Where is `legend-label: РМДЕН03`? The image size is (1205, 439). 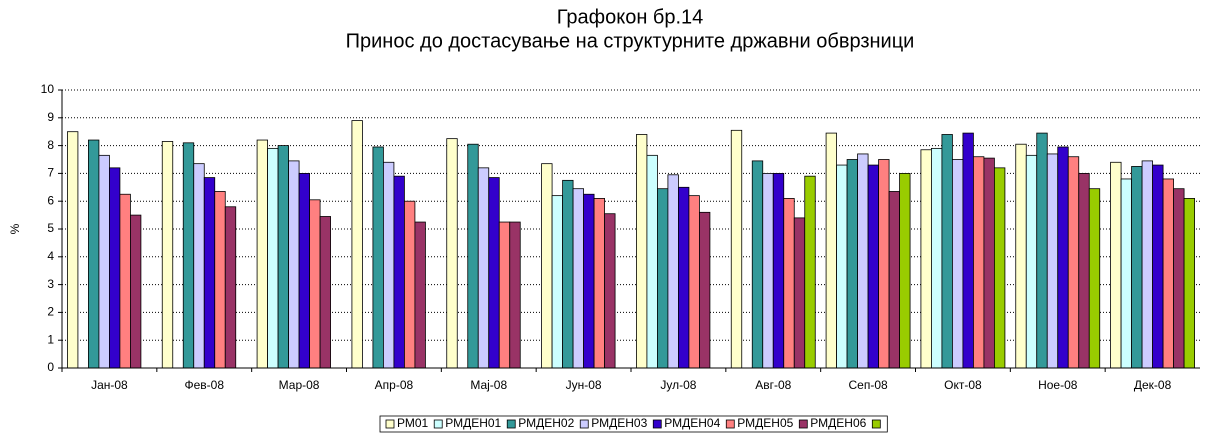
legend-label: РМДЕН03 is located at coordinates (619, 423).